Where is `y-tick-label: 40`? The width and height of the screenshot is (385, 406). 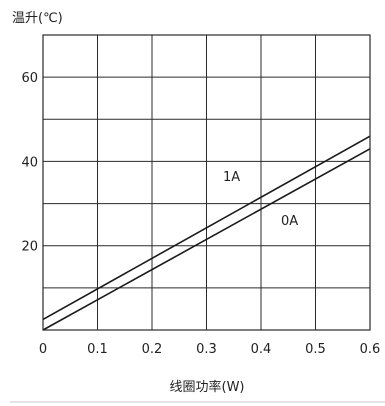
y-tick-label: 40 is located at coordinates (29, 162).